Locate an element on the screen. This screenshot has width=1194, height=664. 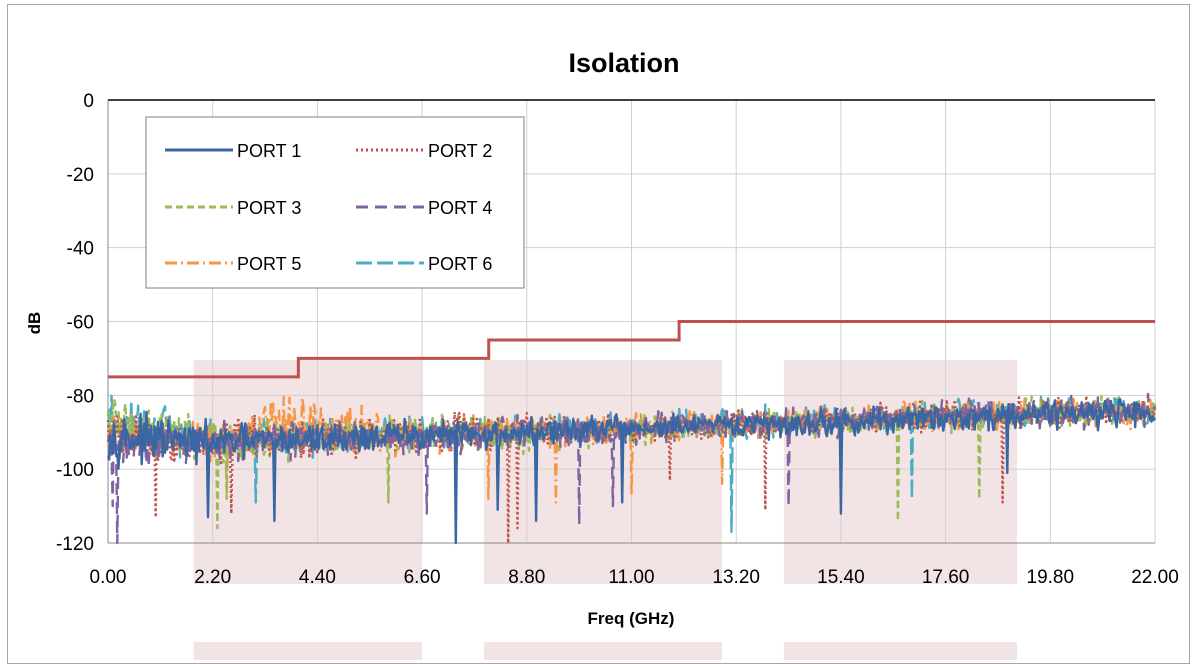
x-tick-label: 4.40 is located at coordinates (317, 577).